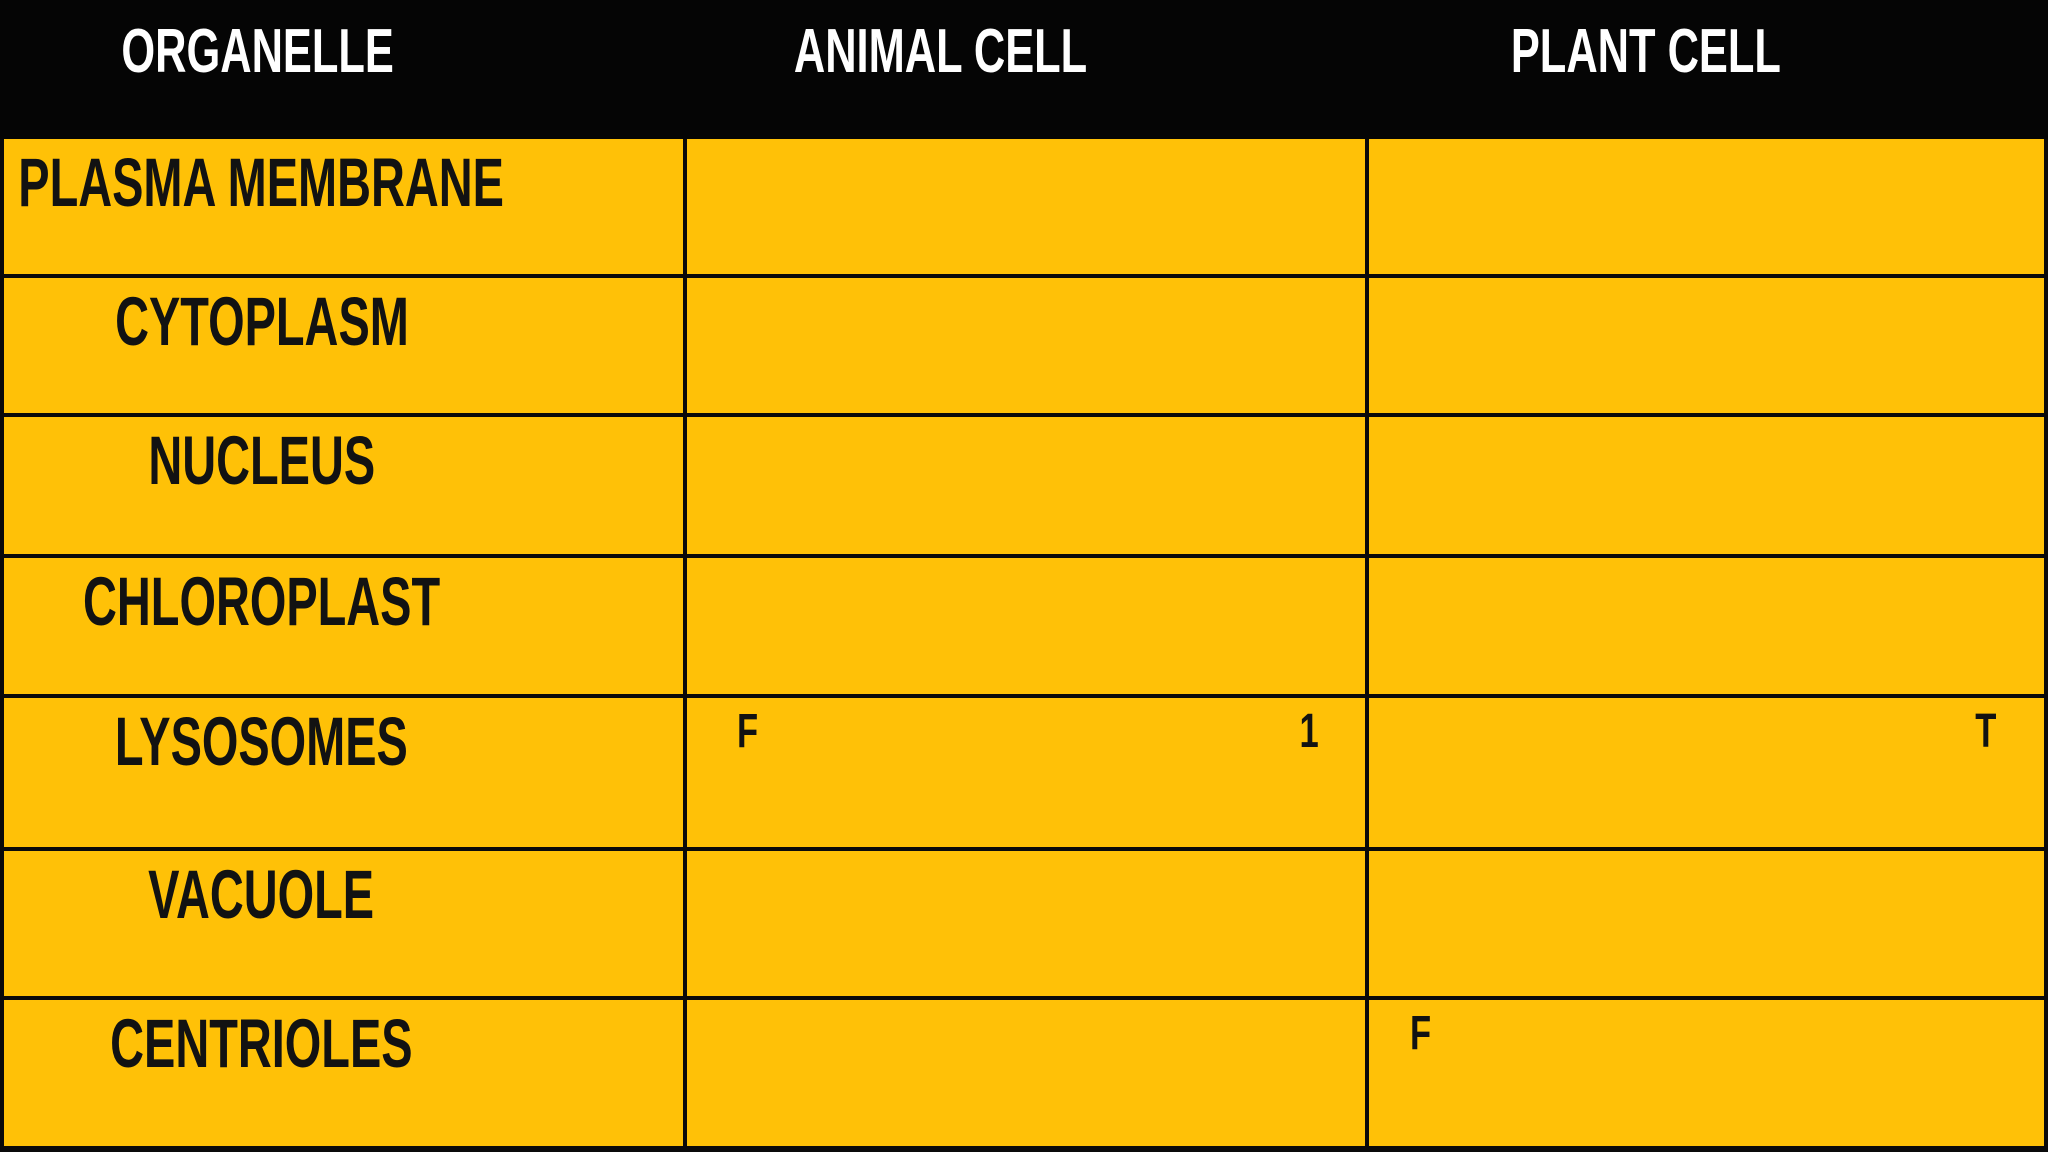 This screenshot has height=1152, width=2048. Describe the element at coordinates (261, 460) in the screenshot. I see `row-label: NUCLEUS` at that location.